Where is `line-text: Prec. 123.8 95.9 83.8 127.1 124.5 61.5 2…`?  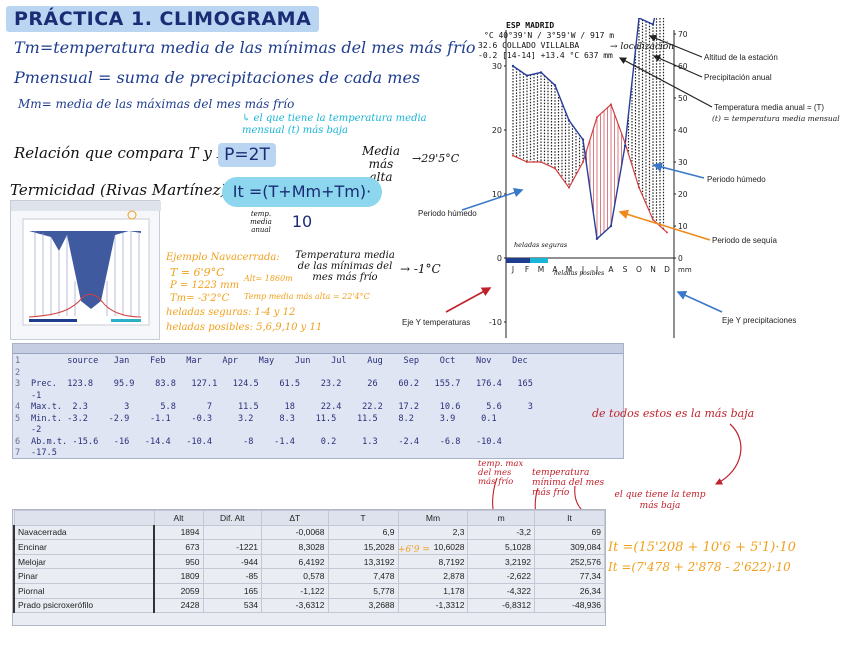 line-text: Prec. 123.8 95.9 83.8 127.1 124.5 61.5 2… is located at coordinates (282, 384).